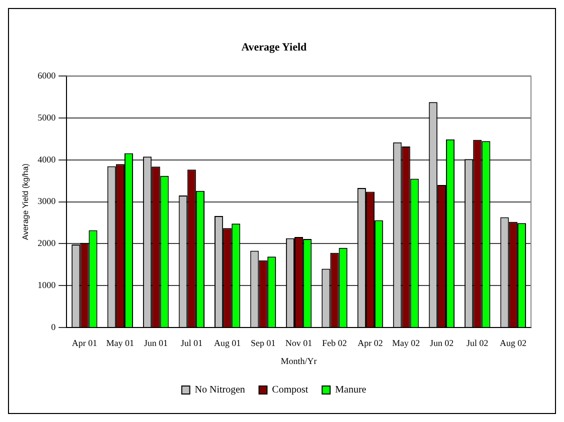 The width and height of the screenshot is (564, 422). Describe the element at coordinates (263, 343) in the screenshot. I see `x-tick-label: Sep 01` at that location.